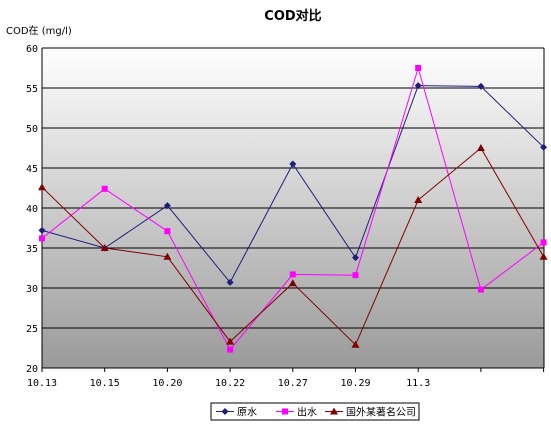  I want to click on y-tick-label: 40, so click(32, 209).